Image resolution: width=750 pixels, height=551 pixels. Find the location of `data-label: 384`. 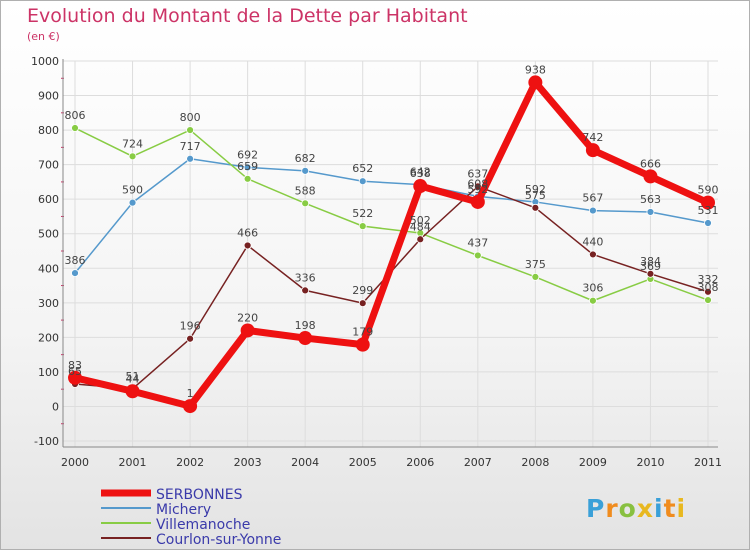

data-label: 384 is located at coordinates (650, 261).